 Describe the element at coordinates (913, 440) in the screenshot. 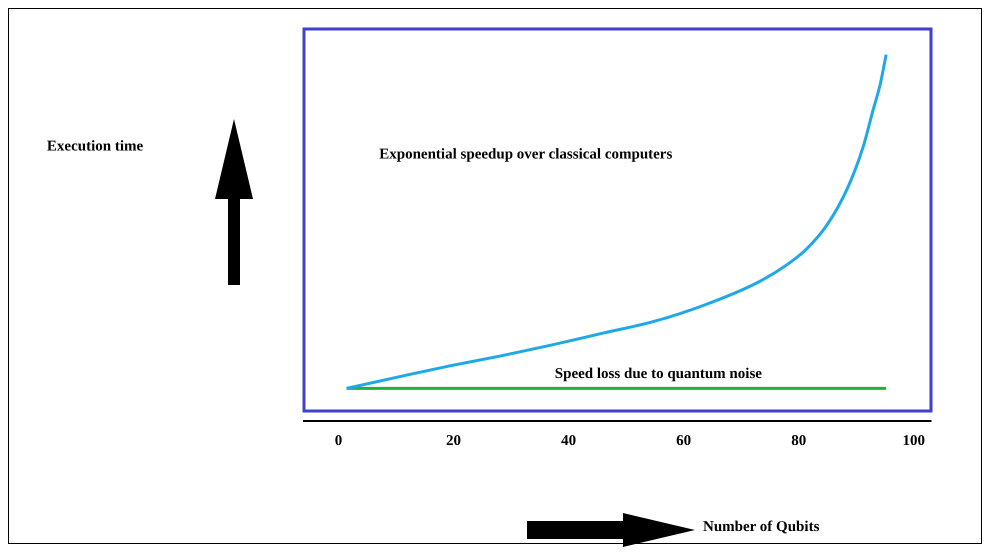

I see `x-tick-label: 100` at that location.